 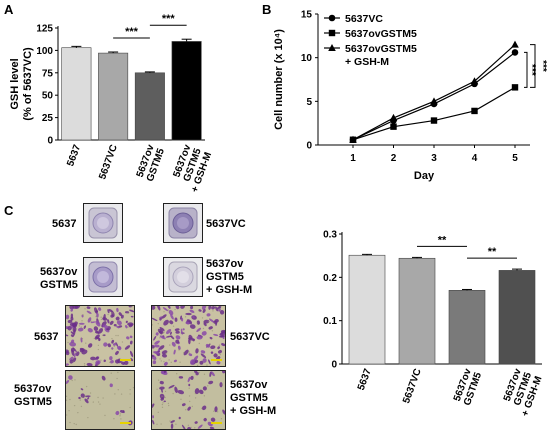 I want to click on micrograph-5637ovgstm5, so click(x=100, y=400).